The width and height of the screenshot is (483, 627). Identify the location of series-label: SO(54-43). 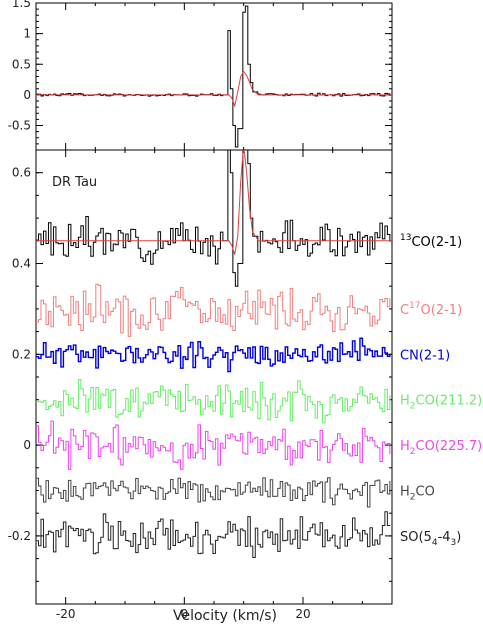
(430, 539).